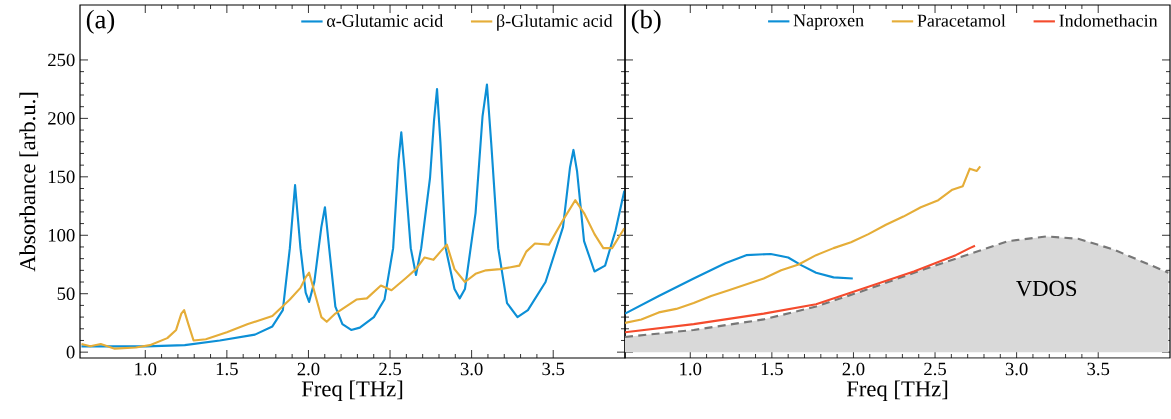 The width and height of the screenshot is (1171, 419). I want to click on legend-label: Naproxen, so click(828, 22).